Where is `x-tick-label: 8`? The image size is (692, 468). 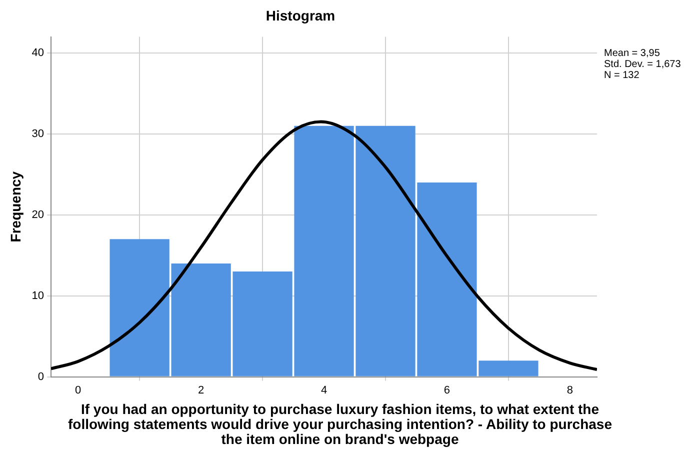 x-tick-label: 8 is located at coordinates (570, 390).